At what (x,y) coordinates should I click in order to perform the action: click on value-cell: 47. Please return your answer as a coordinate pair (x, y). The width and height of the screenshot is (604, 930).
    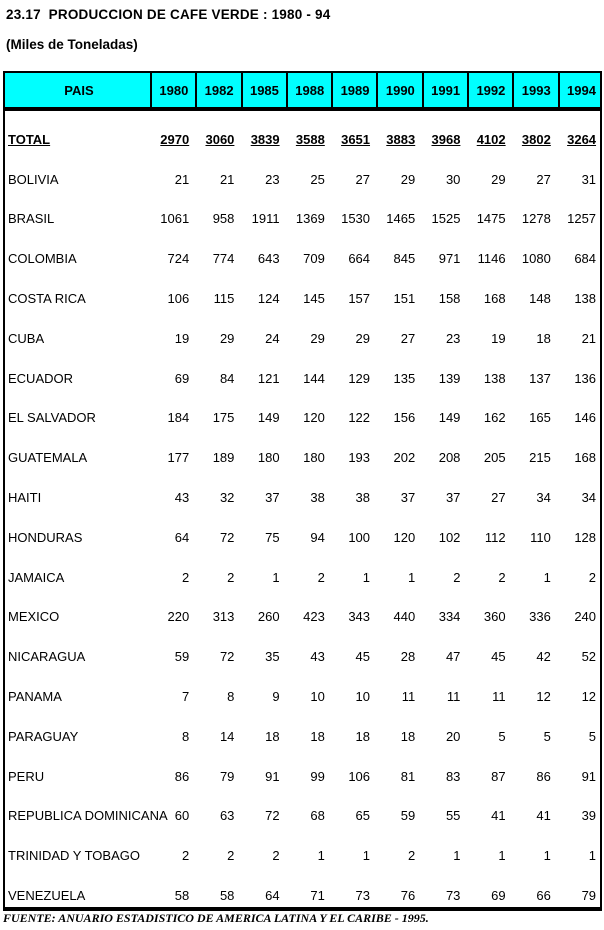
    Looking at the image, I should click on (453, 657).